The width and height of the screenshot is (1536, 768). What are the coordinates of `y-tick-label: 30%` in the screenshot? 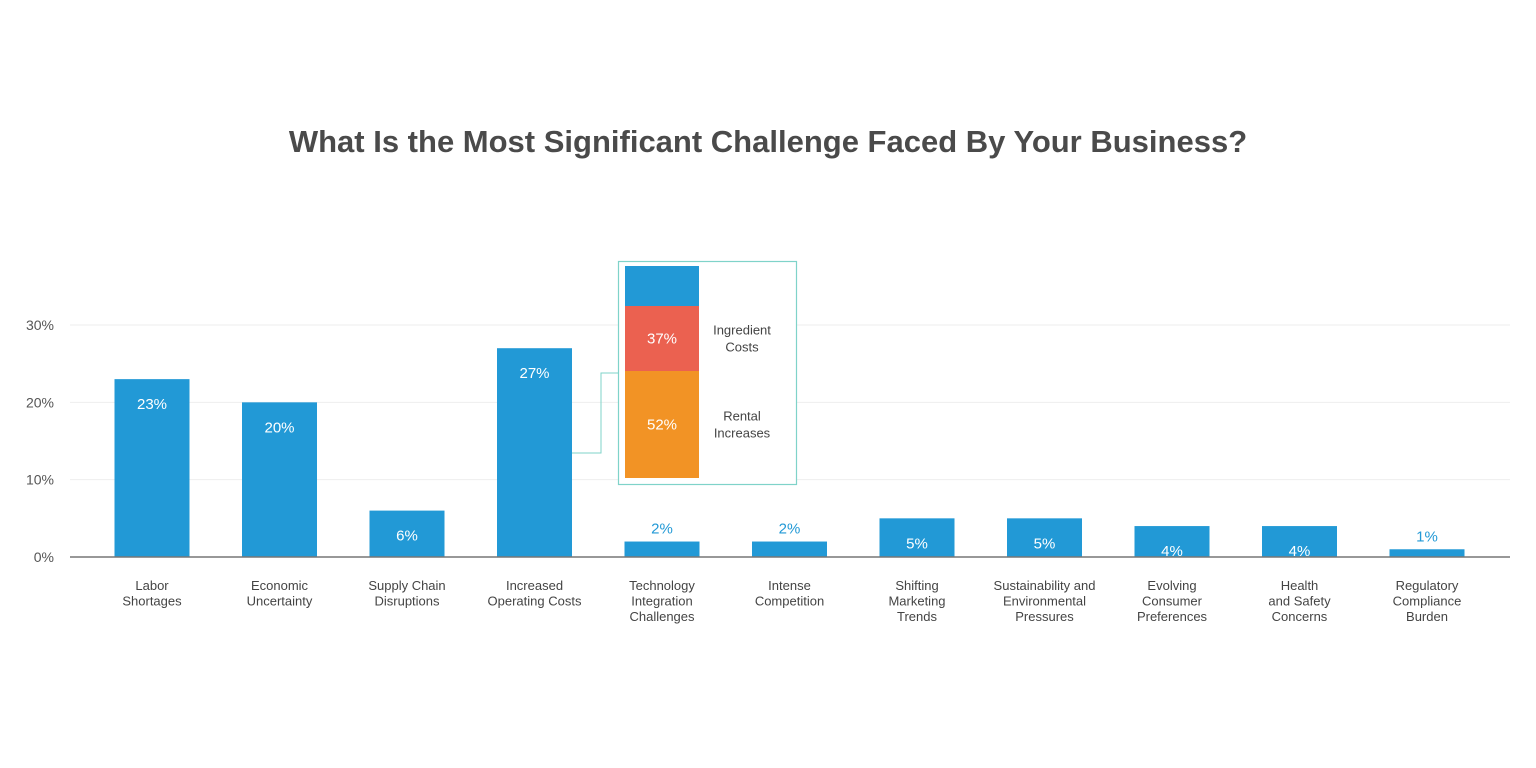 It's located at (40, 325).